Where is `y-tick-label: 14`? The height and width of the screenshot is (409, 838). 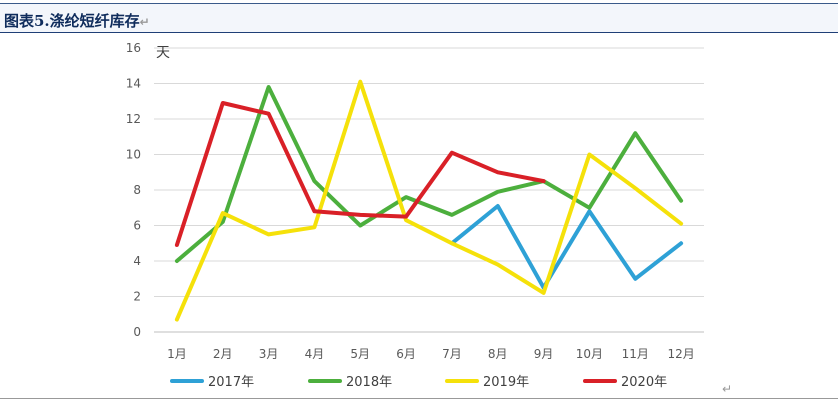
y-tick-label: 14 is located at coordinates (133, 84).